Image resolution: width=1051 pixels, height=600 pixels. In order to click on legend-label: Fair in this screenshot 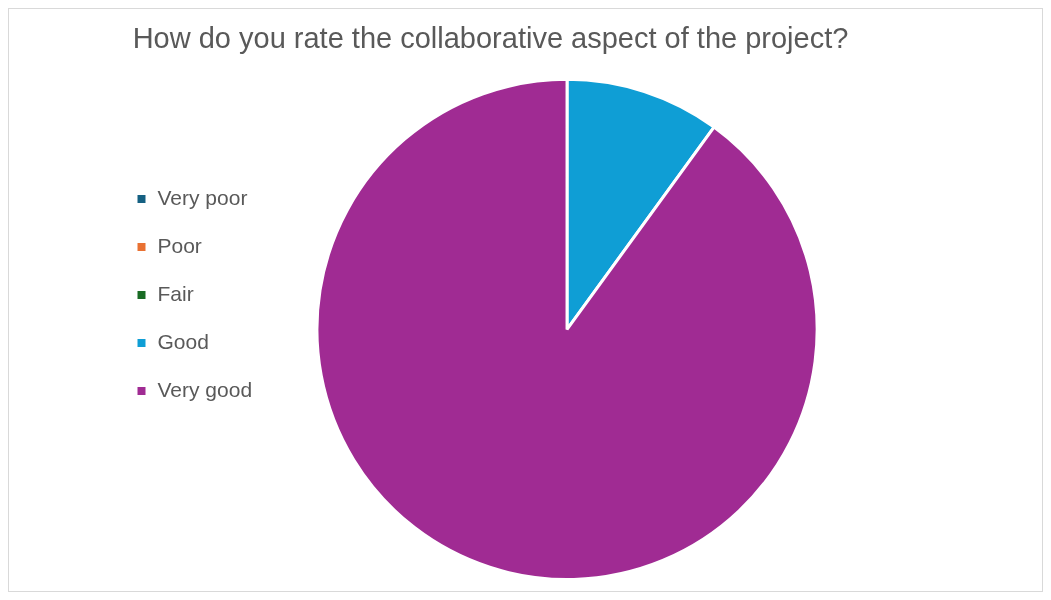, I will do `click(175, 293)`.